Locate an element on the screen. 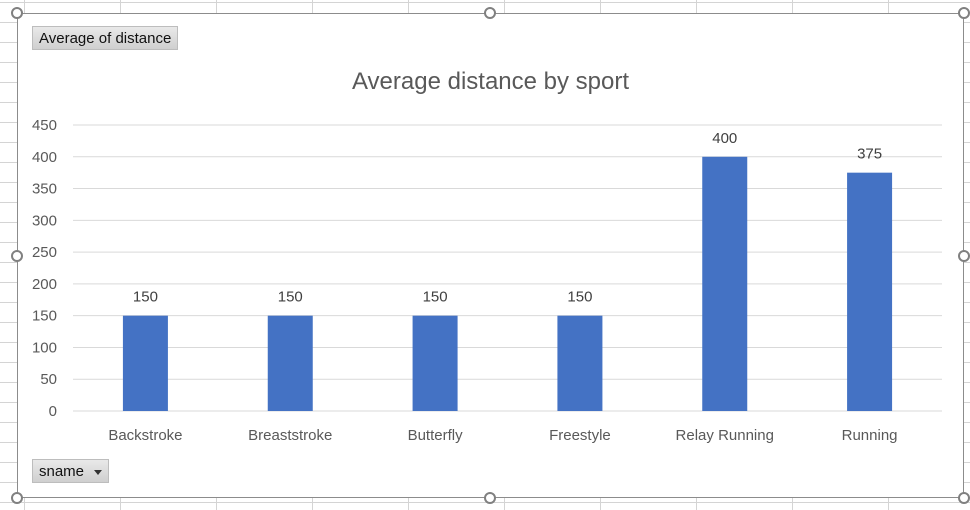 The width and height of the screenshot is (970, 510). y-tick-label: 450 is located at coordinates (44, 125).